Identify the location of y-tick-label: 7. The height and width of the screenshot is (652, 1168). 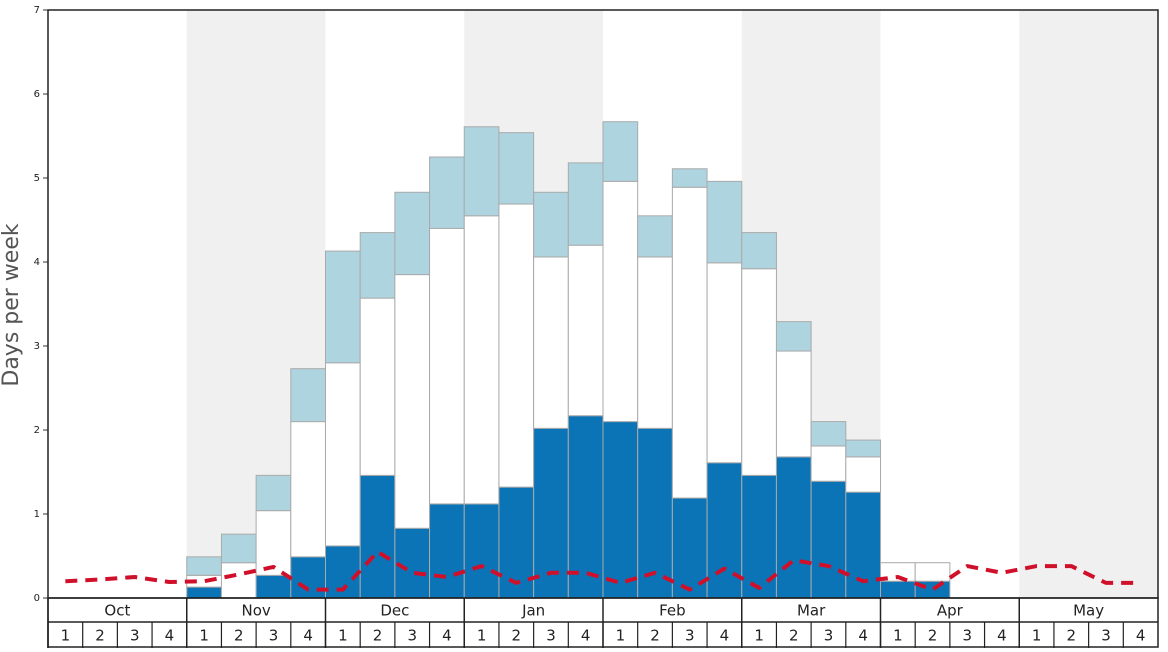
(37, 10).